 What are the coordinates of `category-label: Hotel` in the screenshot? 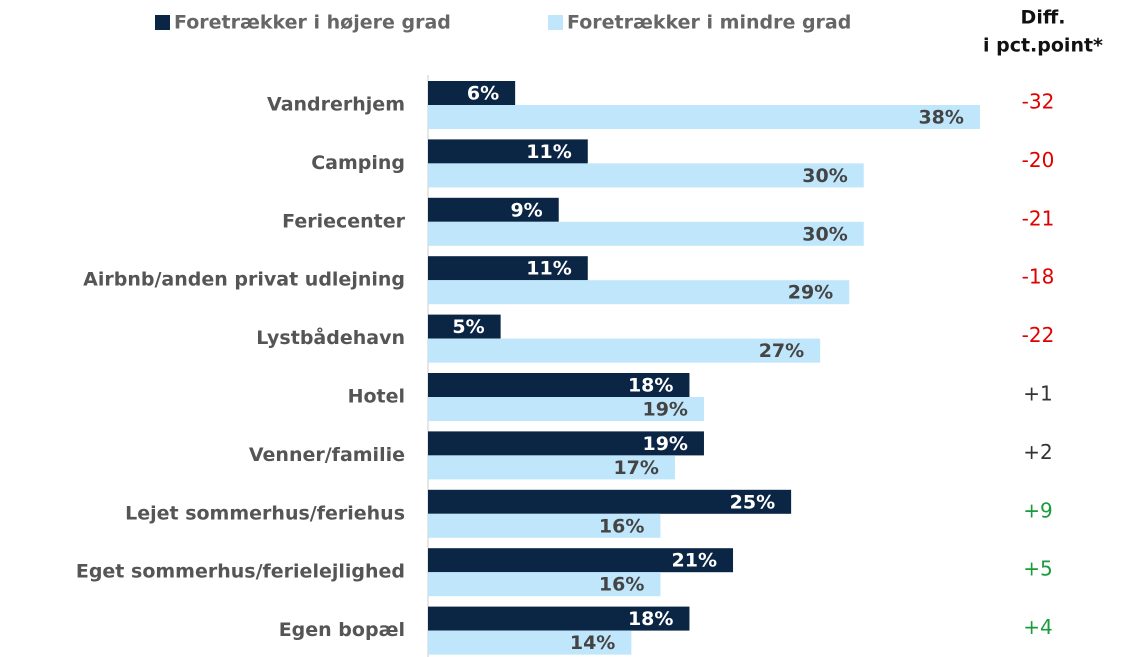 It's located at (376, 397).